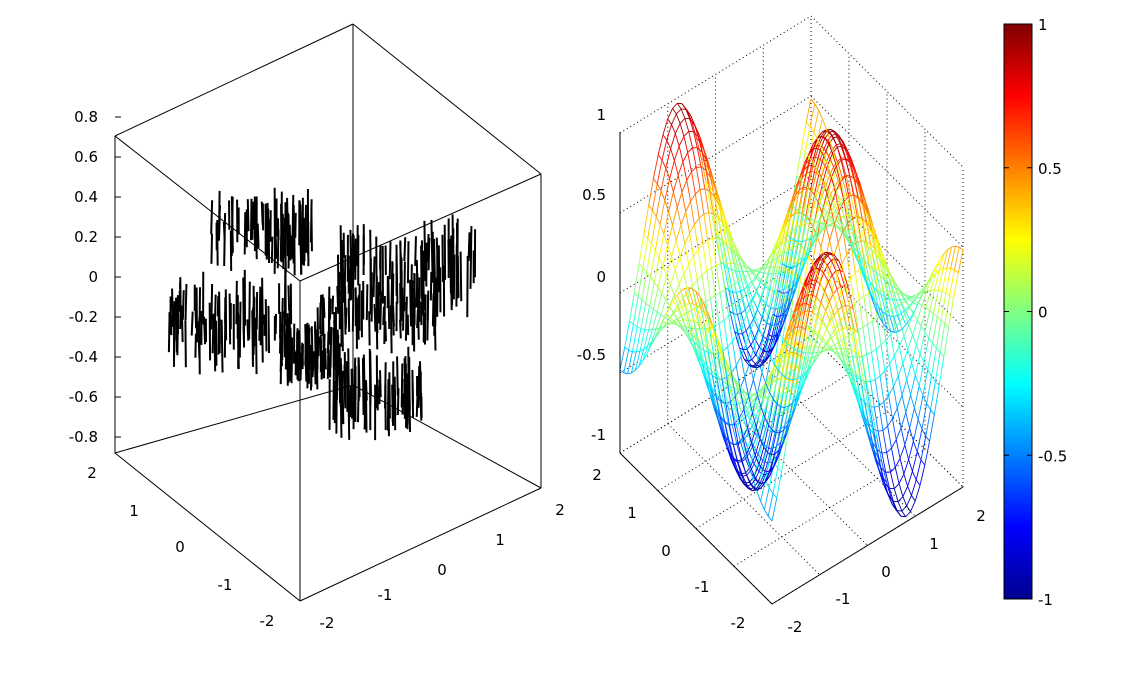 The image size is (1148, 685). What do you see at coordinates (597, 475) in the screenshot?
I see `right-y-tick-label: 2` at bounding box center [597, 475].